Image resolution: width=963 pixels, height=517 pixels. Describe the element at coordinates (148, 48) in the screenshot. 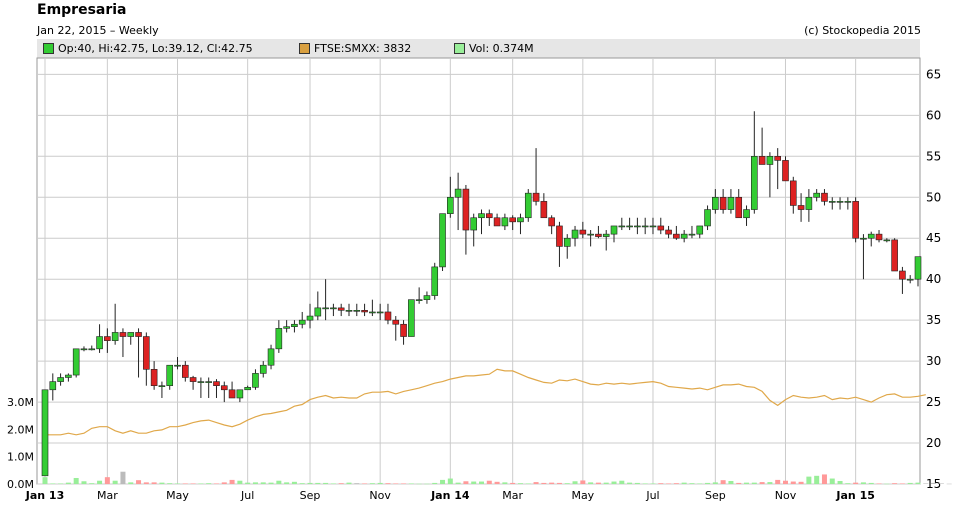

I see `legend-item-price: Op:40, Hi:42.75, Lo:39.12, Cl:42.75` at that location.